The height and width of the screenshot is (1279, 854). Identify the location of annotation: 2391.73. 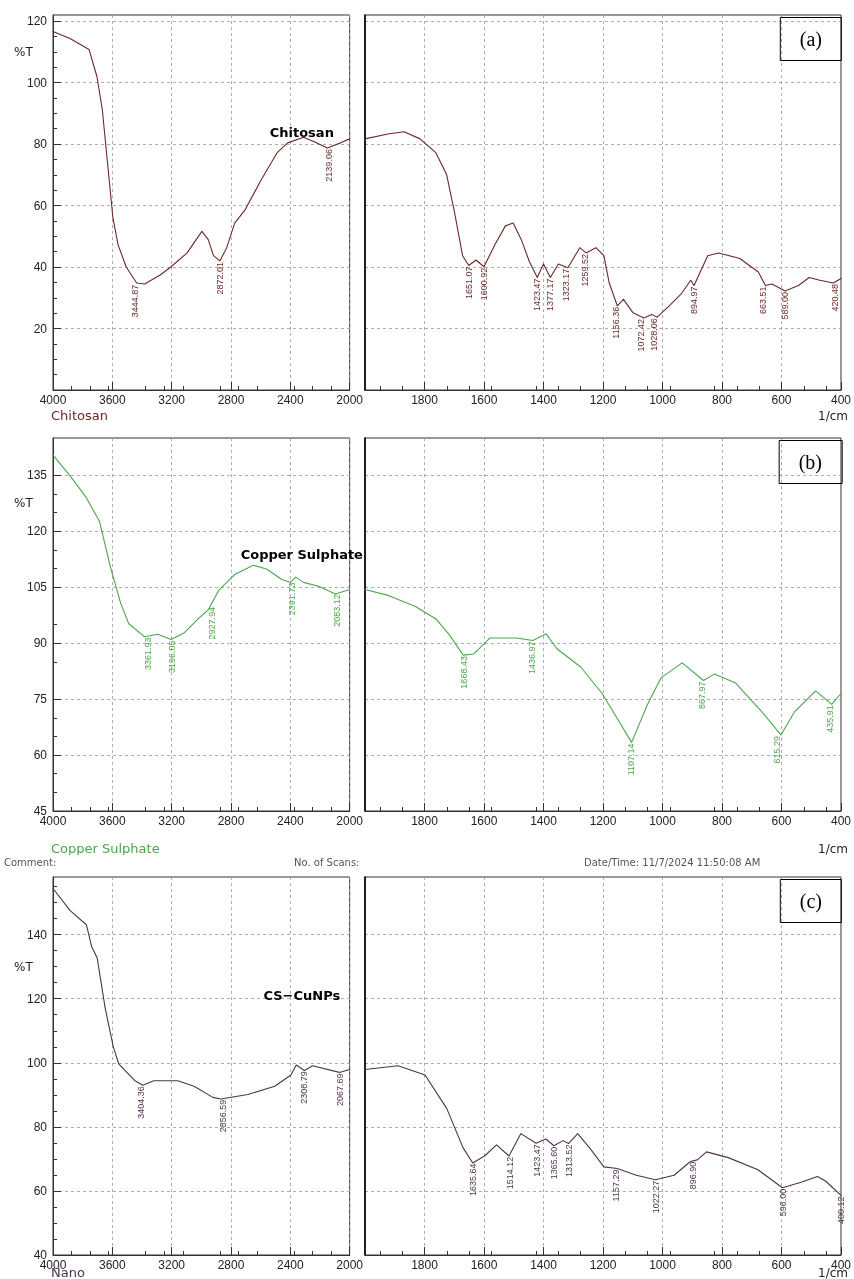
(291, 599).